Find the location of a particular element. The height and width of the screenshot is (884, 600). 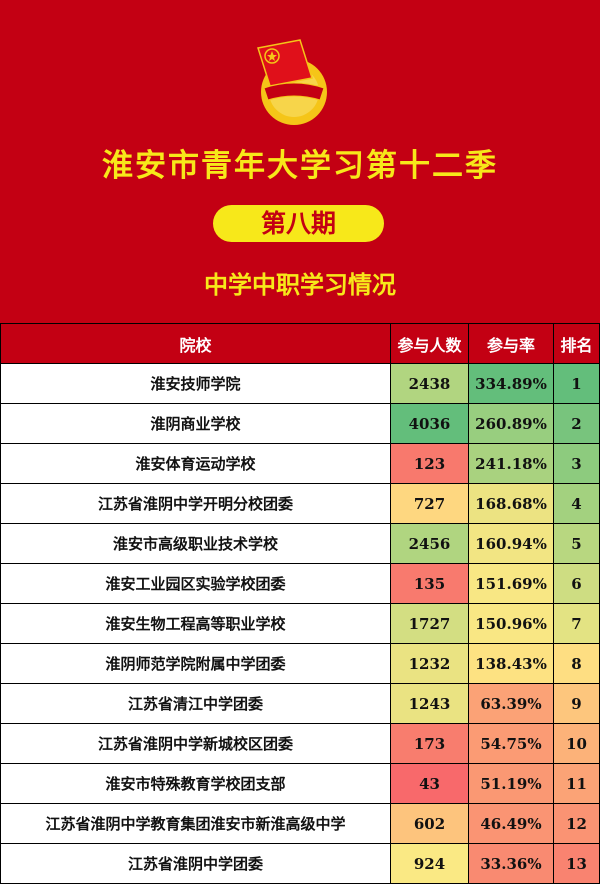

school-cell: 淮安生物工程高等职业学校 is located at coordinates (195, 623).